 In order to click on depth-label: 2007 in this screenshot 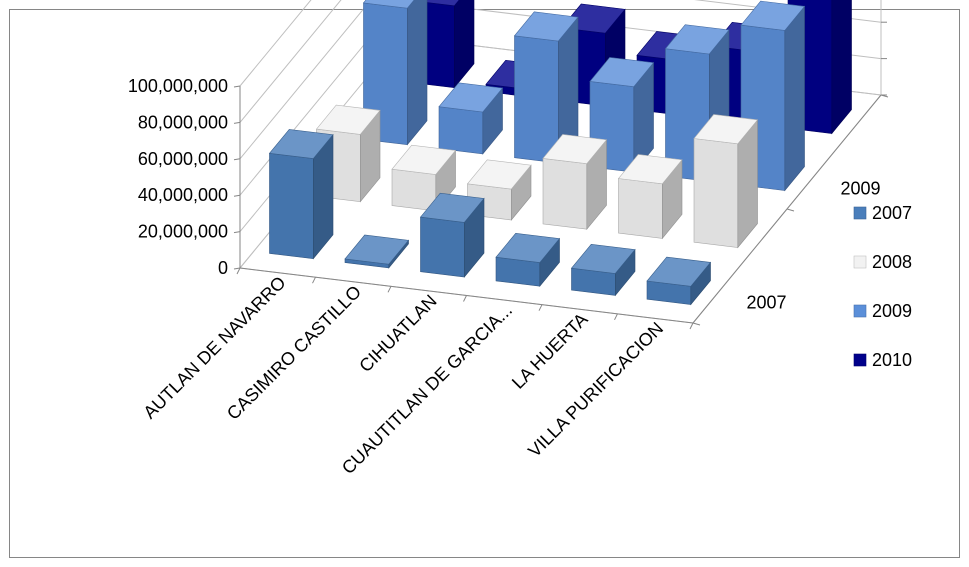, I will do `click(767, 303)`.